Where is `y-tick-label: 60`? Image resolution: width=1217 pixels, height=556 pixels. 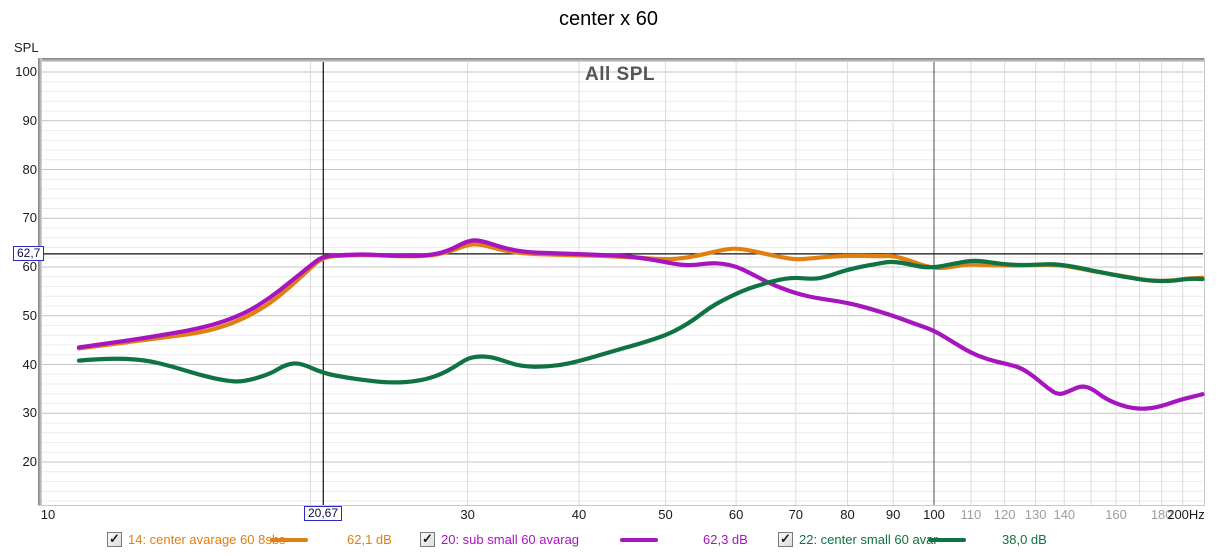
y-tick-label: 60 is located at coordinates (29, 266).